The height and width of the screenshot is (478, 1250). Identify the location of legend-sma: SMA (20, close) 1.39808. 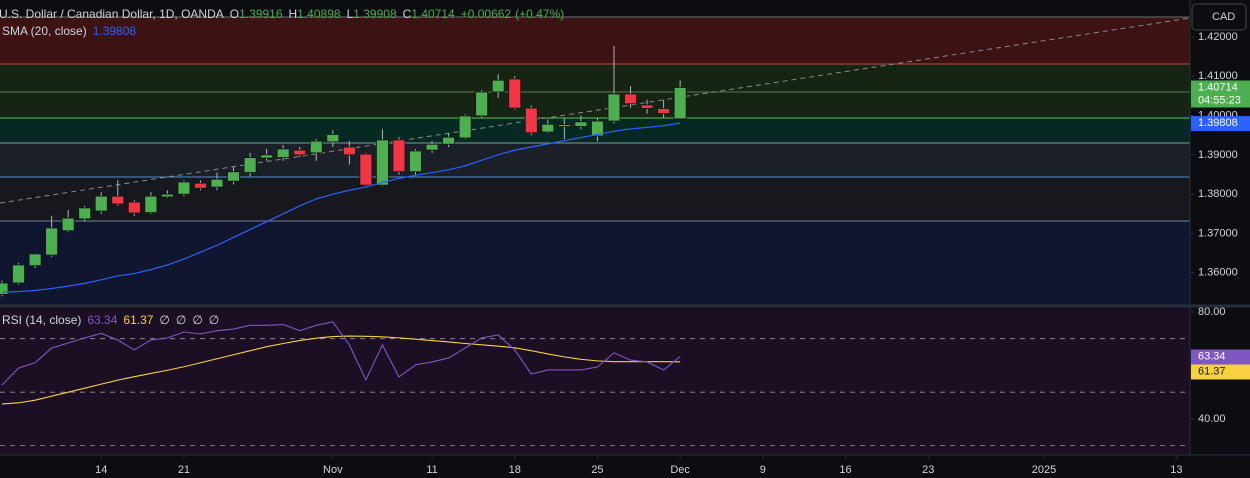
(69, 31).